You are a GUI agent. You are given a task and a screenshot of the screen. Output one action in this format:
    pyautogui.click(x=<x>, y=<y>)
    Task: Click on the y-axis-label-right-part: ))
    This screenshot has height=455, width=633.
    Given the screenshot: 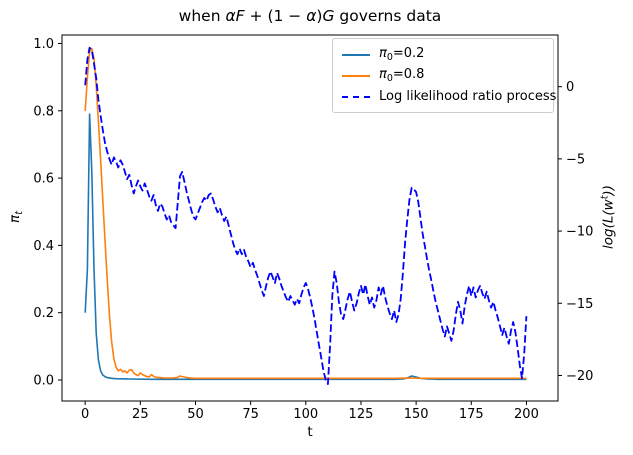 What is the action you would take?
    pyautogui.click(x=608, y=190)
    